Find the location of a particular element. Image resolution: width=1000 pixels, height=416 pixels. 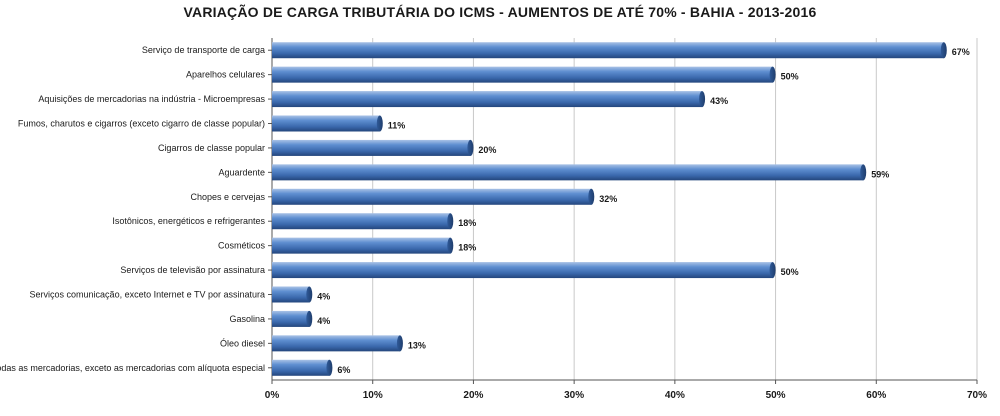

x-tick-label: 40% is located at coordinates (675, 395).